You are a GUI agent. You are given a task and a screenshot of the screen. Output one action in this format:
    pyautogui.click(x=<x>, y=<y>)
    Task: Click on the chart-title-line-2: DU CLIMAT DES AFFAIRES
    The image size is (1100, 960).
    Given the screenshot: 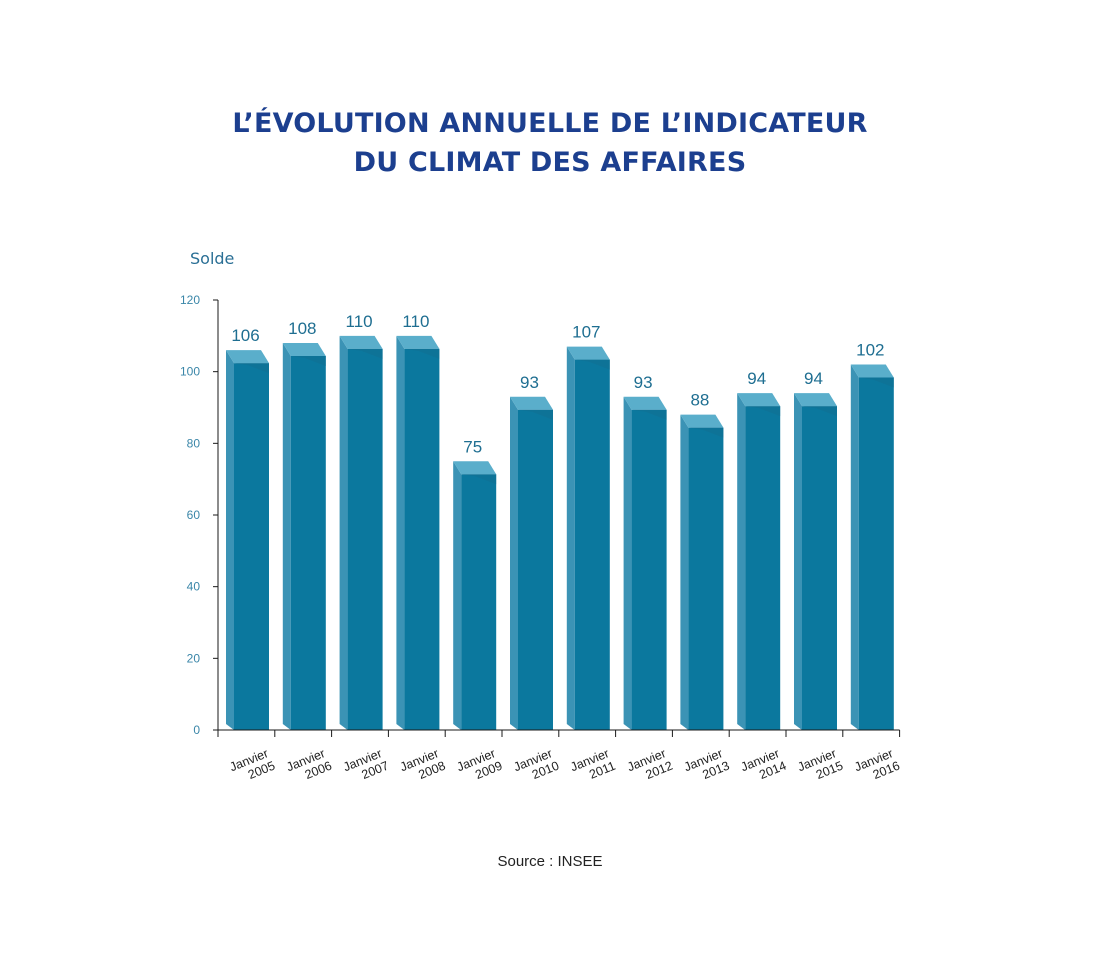 What is the action you would take?
    pyautogui.click(x=550, y=162)
    